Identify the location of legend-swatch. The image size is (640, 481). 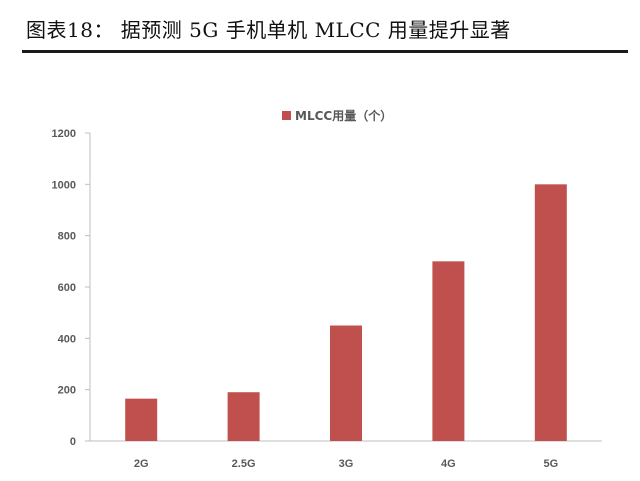
(286, 115).